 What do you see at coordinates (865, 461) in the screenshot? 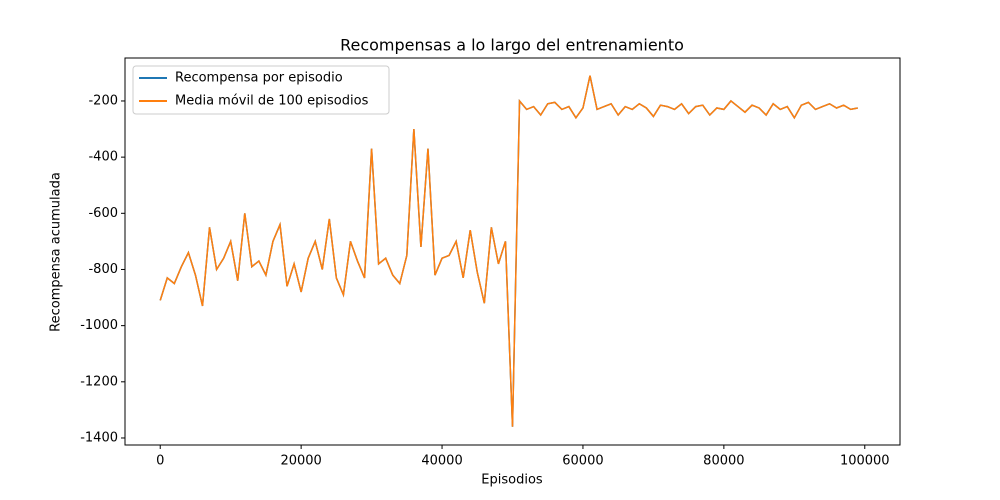
I see `x-tick-label: 100000` at bounding box center [865, 461].